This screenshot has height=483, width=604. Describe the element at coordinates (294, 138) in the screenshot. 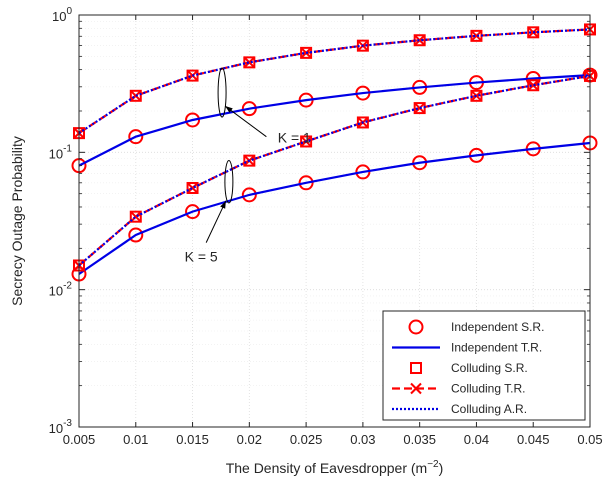

I see `annotation-label: K = 1` at that location.